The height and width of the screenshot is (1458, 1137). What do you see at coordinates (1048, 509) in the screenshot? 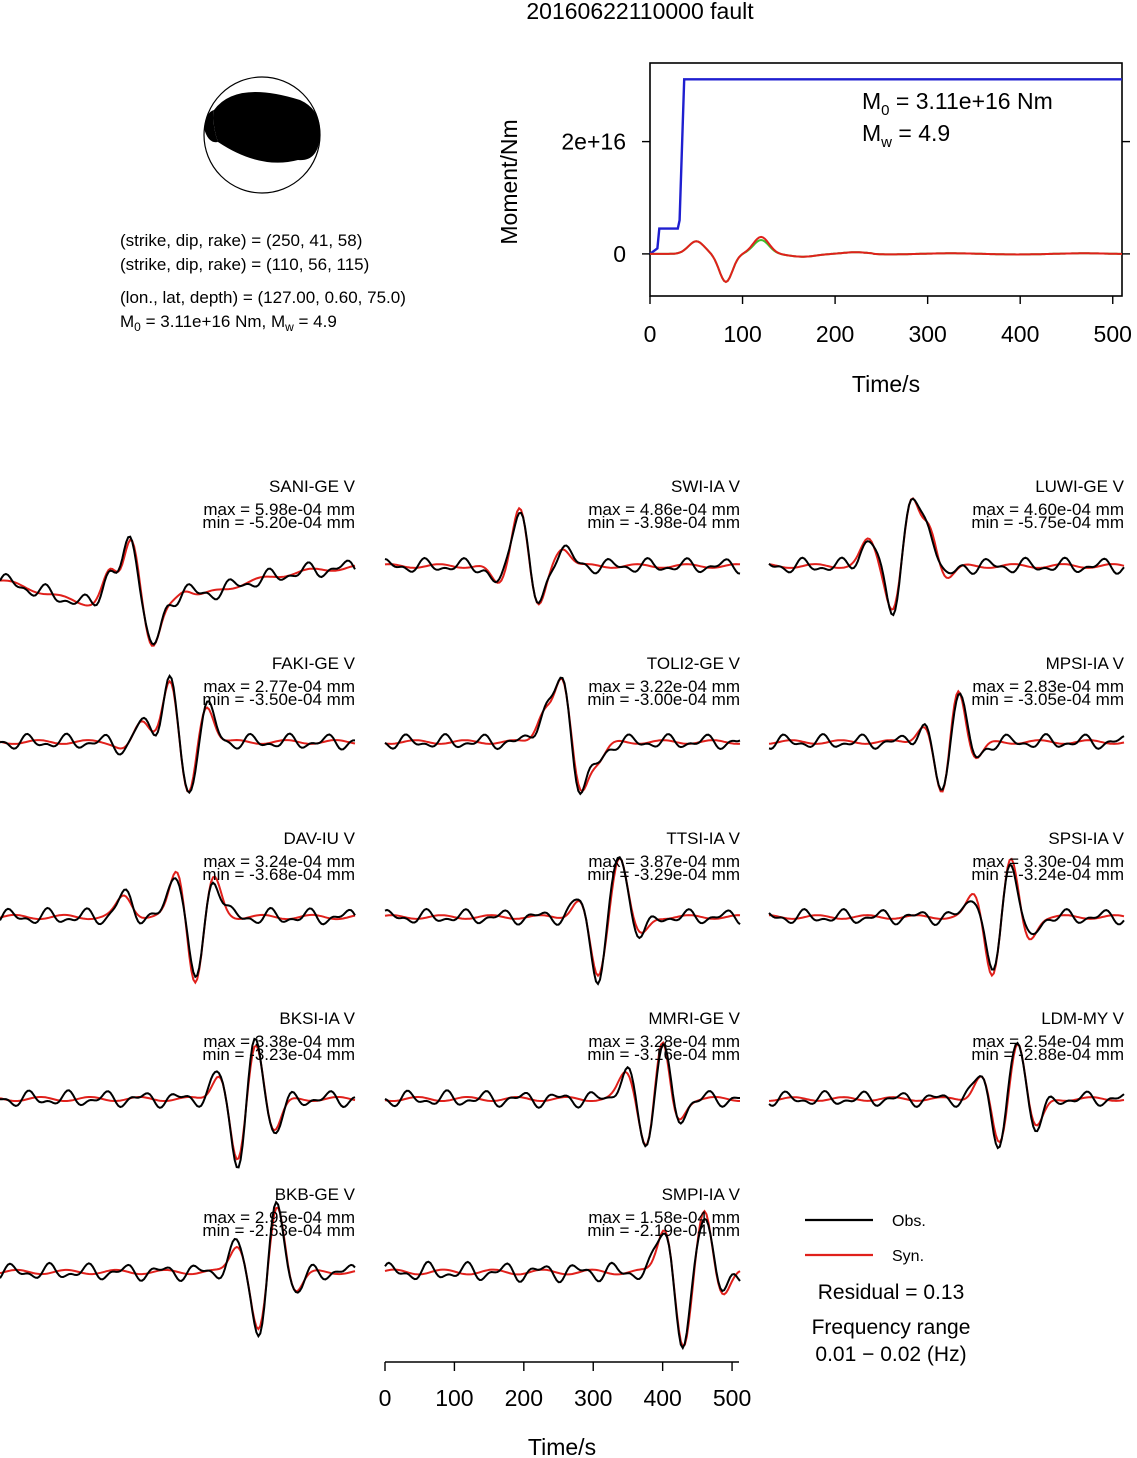
I see `station-max: max = 4.60e-04 mm` at bounding box center [1048, 509].